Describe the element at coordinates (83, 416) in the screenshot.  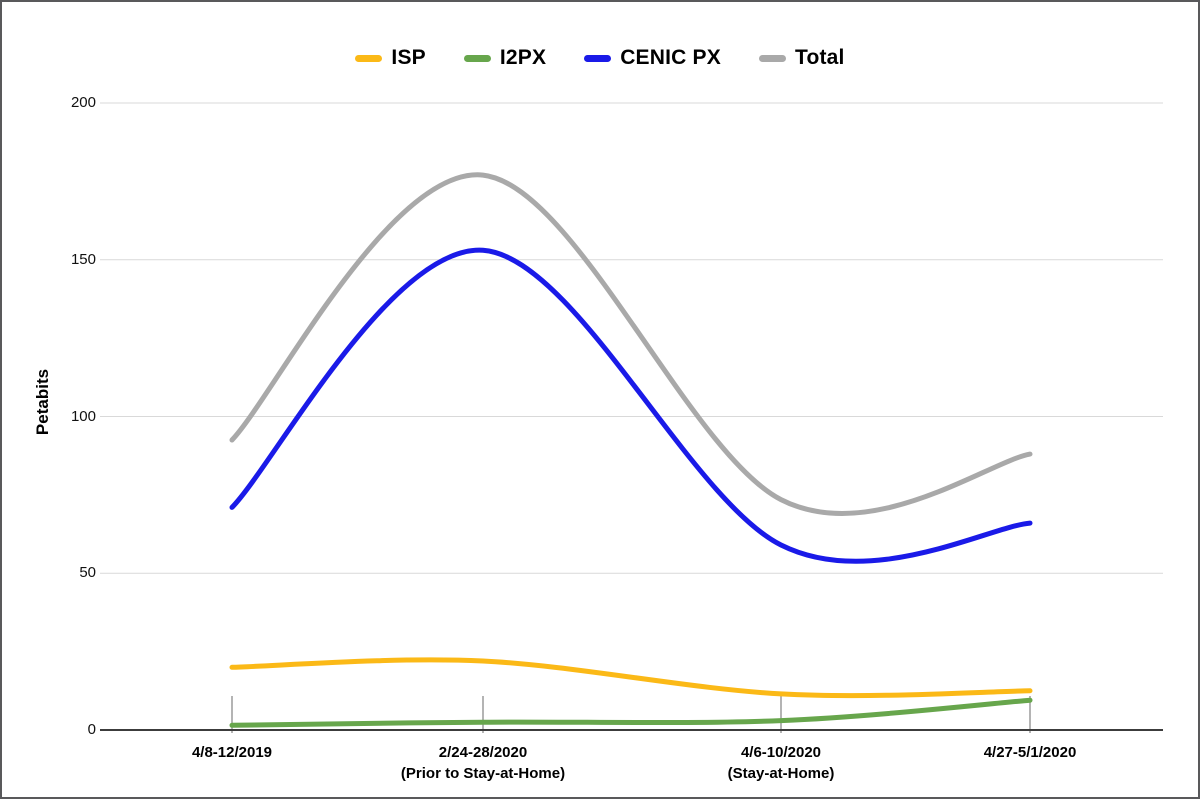
I see `y-axis-tick-label: 100` at that location.